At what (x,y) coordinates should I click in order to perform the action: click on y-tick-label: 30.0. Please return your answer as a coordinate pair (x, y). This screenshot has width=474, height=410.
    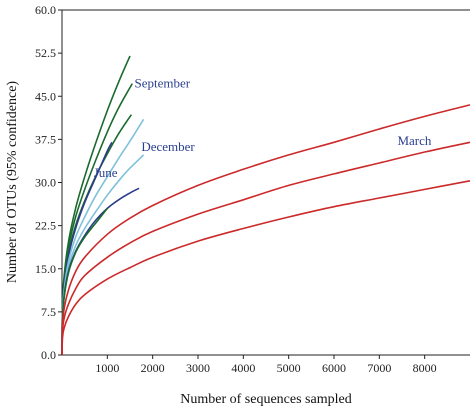
    Looking at the image, I should click on (45, 183).